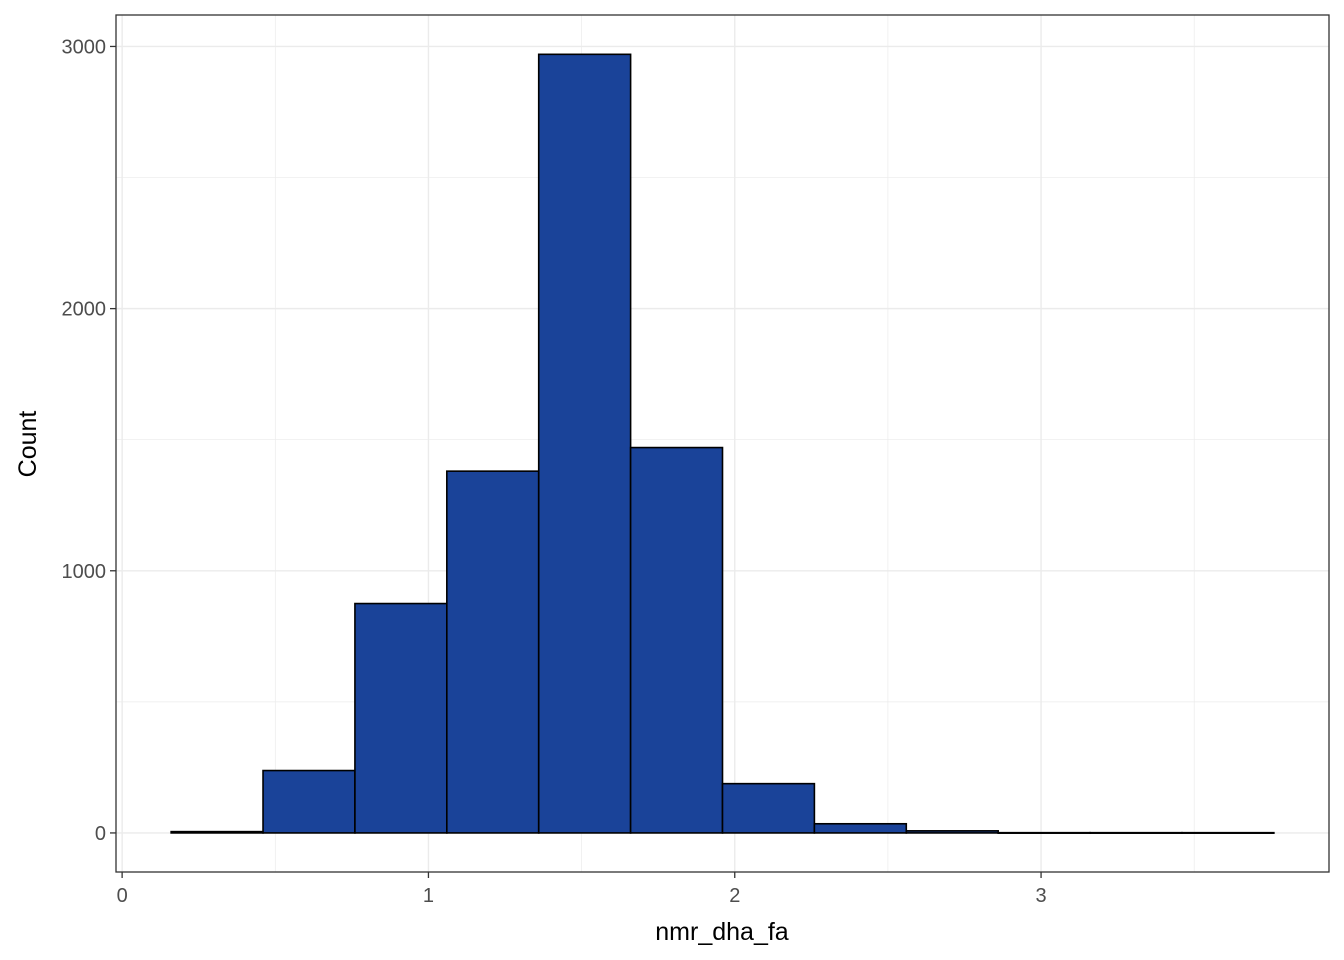  I want to click on y-tick-label: 2000, so click(84, 310).